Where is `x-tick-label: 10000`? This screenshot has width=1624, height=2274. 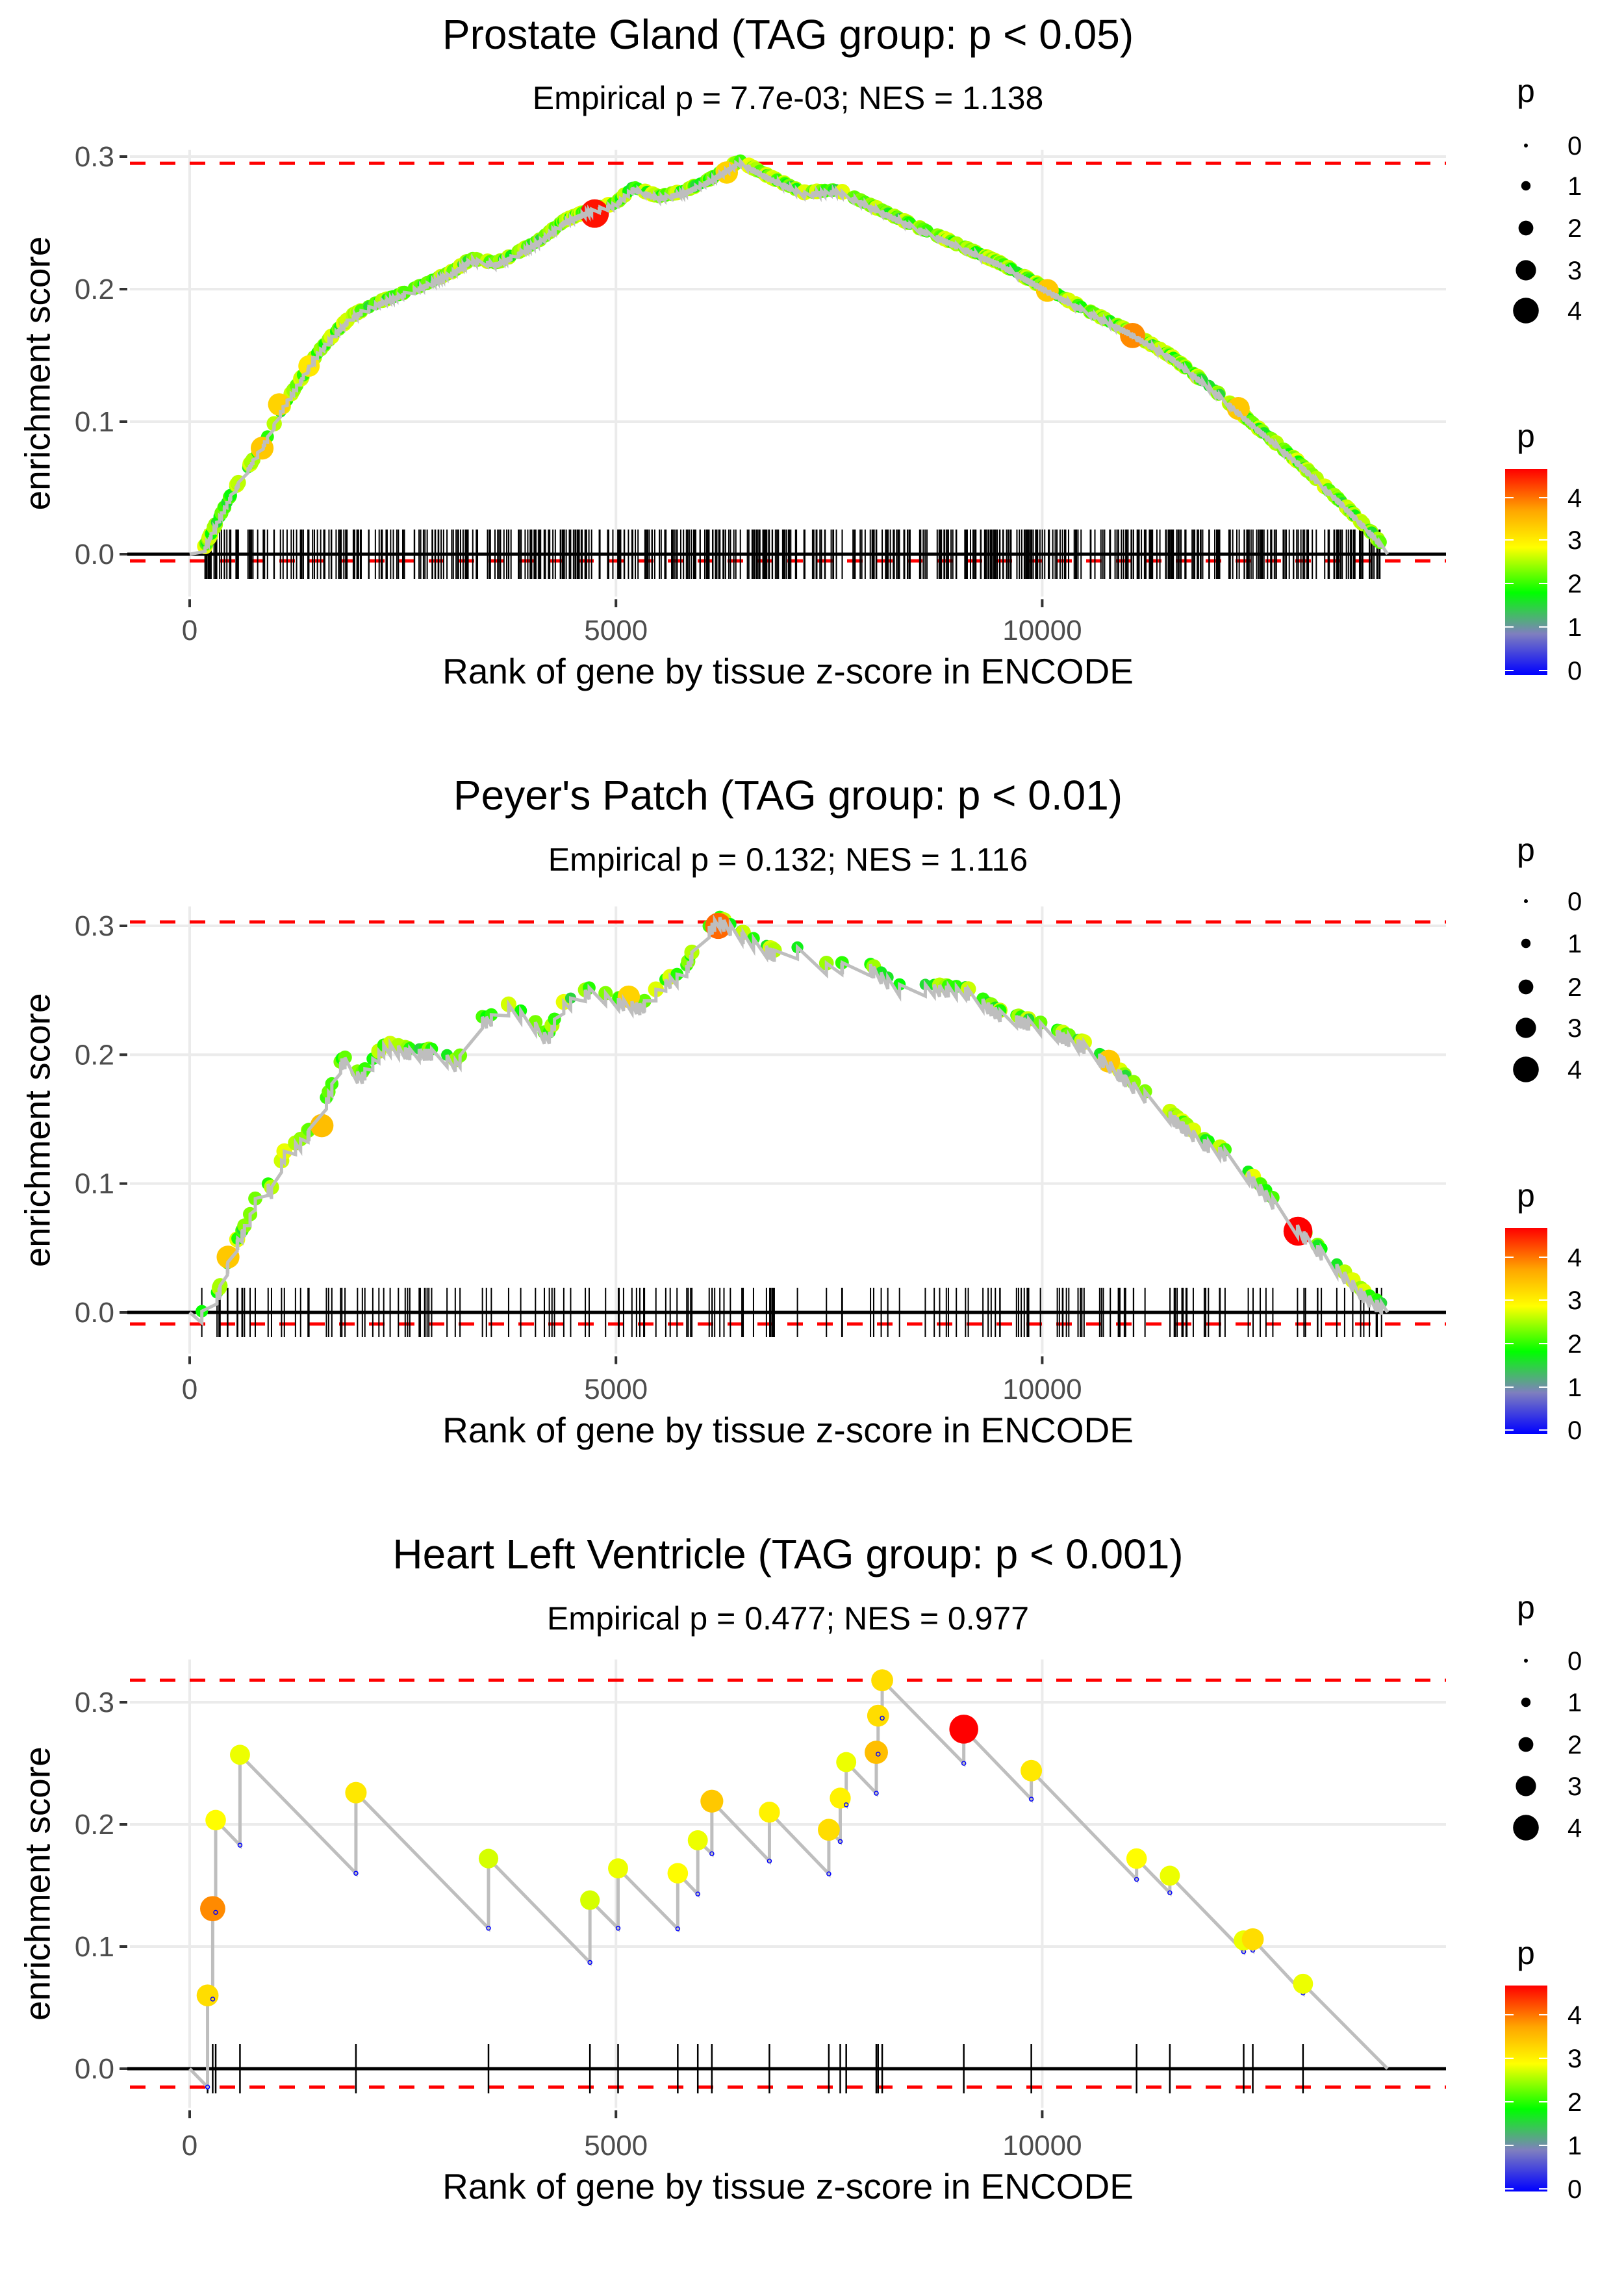
x-tick-label: 10000 is located at coordinates (1042, 630).